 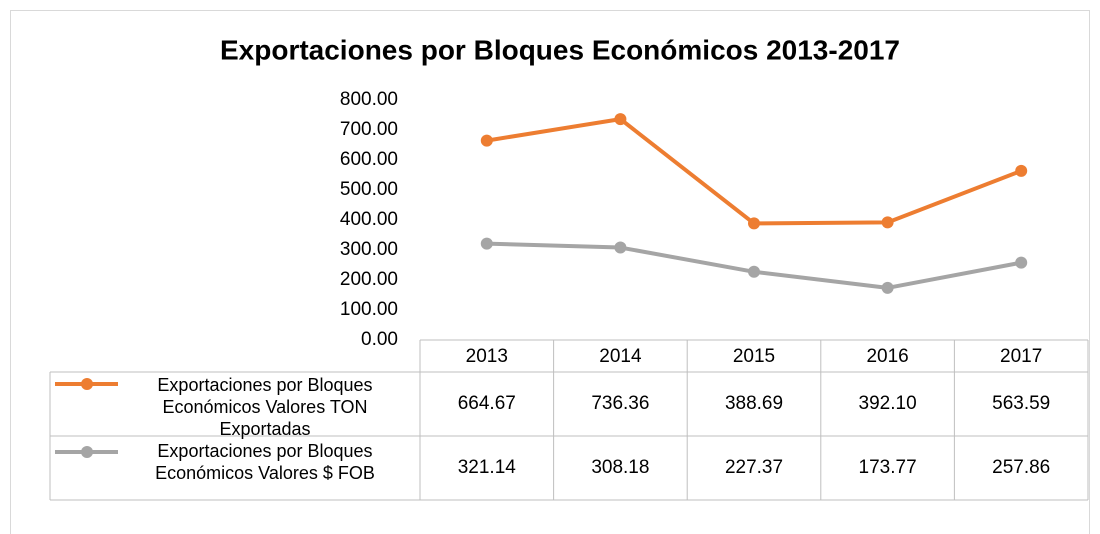 What do you see at coordinates (369, 129) in the screenshot?
I see `y-tick-label: 700.00` at bounding box center [369, 129].